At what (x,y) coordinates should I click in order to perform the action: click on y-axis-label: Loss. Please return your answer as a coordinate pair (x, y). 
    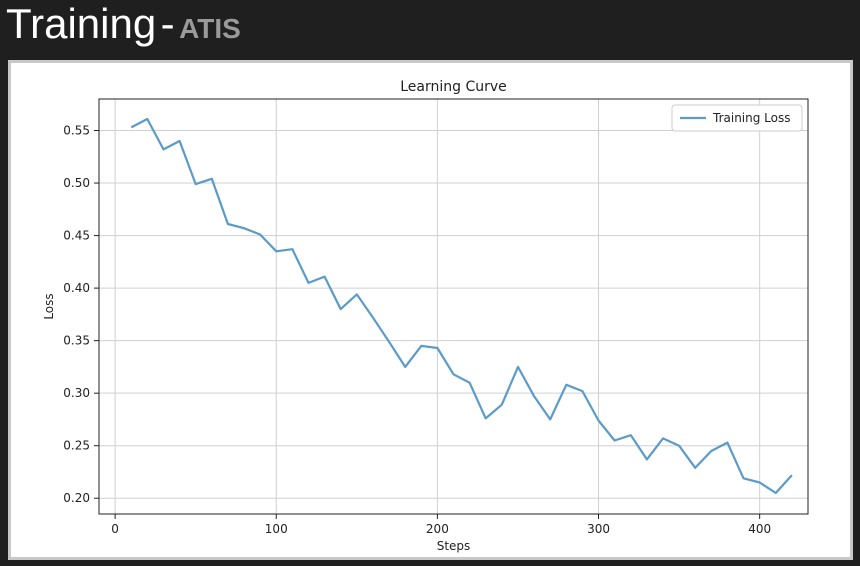
    Looking at the image, I should click on (49, 306).